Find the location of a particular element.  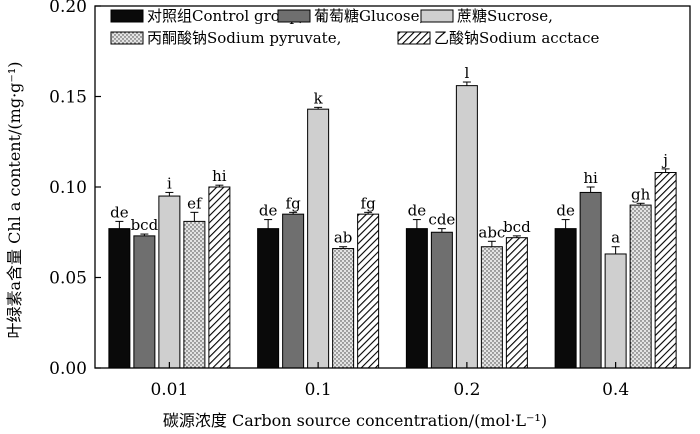

y-tick-label: 0.00 is located at coordinates (68, 369).